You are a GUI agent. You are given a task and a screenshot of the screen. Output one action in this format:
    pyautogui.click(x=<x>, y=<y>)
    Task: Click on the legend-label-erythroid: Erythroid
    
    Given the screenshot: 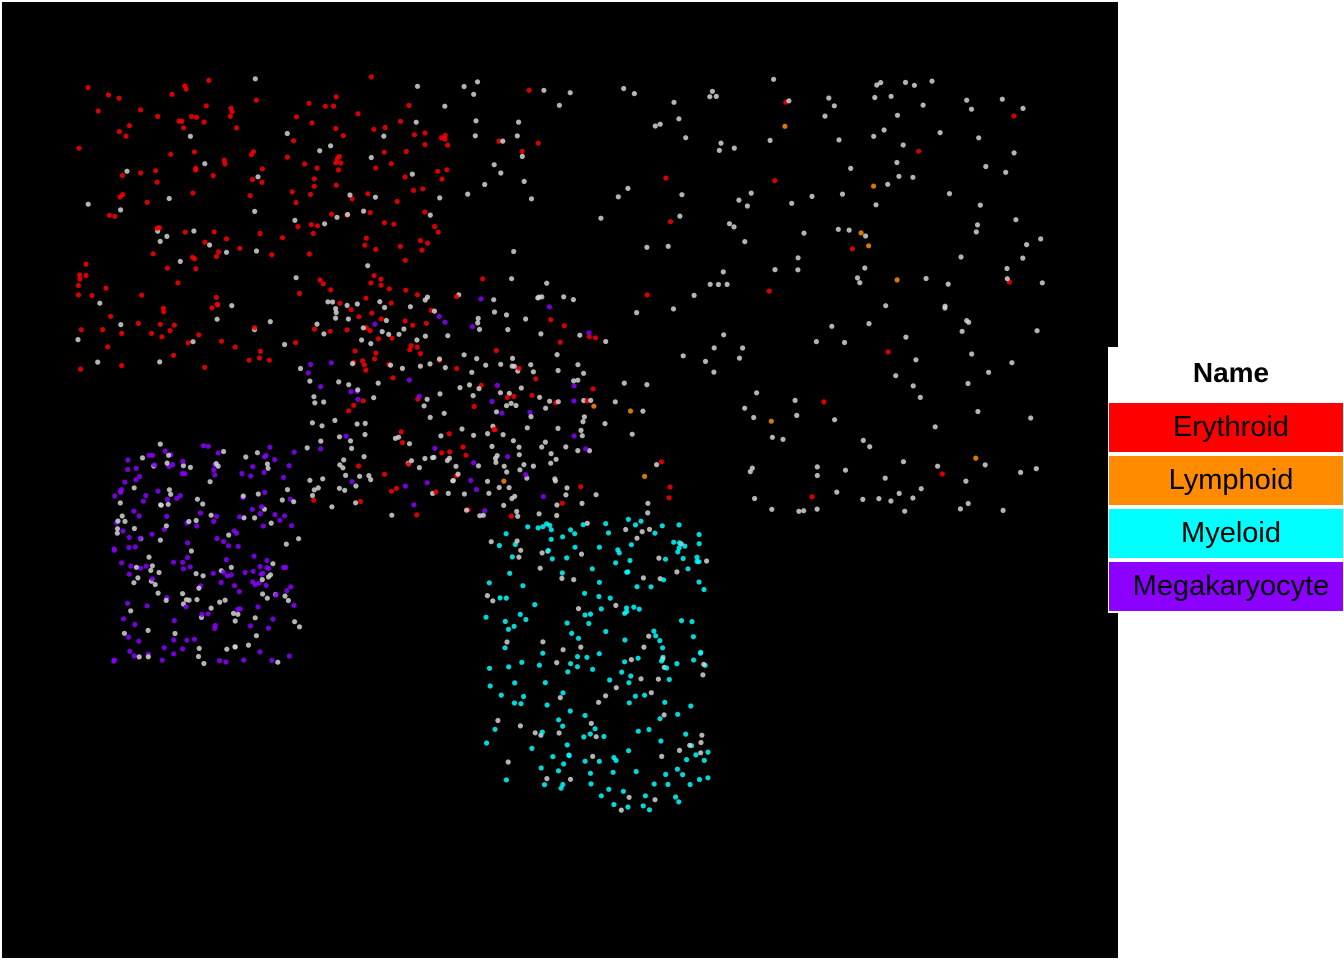 What is the action you would take?
    pyautogui.click(x=1231, y=427)
    